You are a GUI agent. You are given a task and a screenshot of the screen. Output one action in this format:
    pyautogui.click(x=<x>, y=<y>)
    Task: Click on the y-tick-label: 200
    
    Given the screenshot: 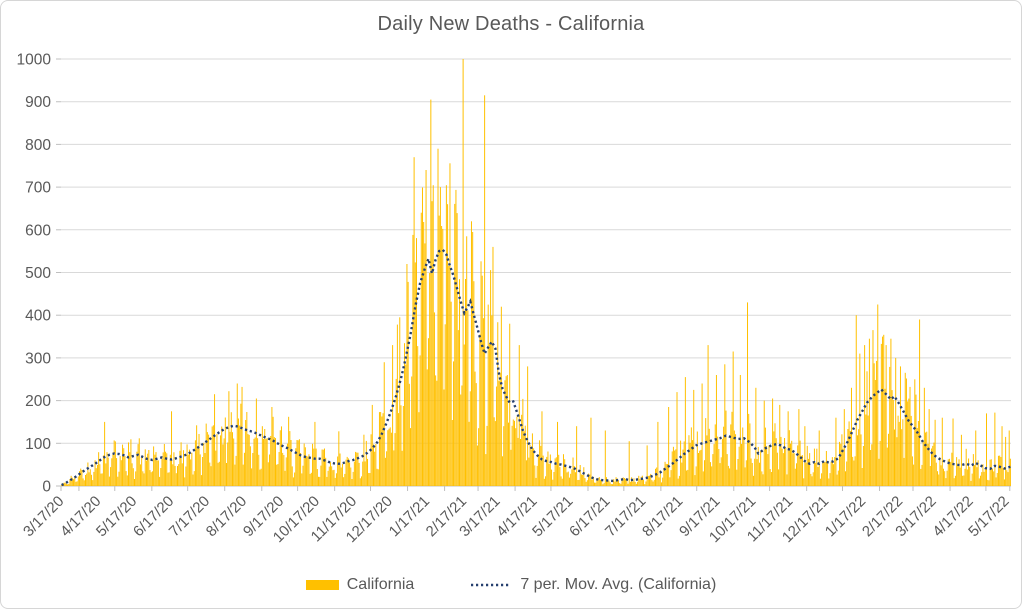 What is the action you would take?
    pyautogui.click(x=38, y=401)
    